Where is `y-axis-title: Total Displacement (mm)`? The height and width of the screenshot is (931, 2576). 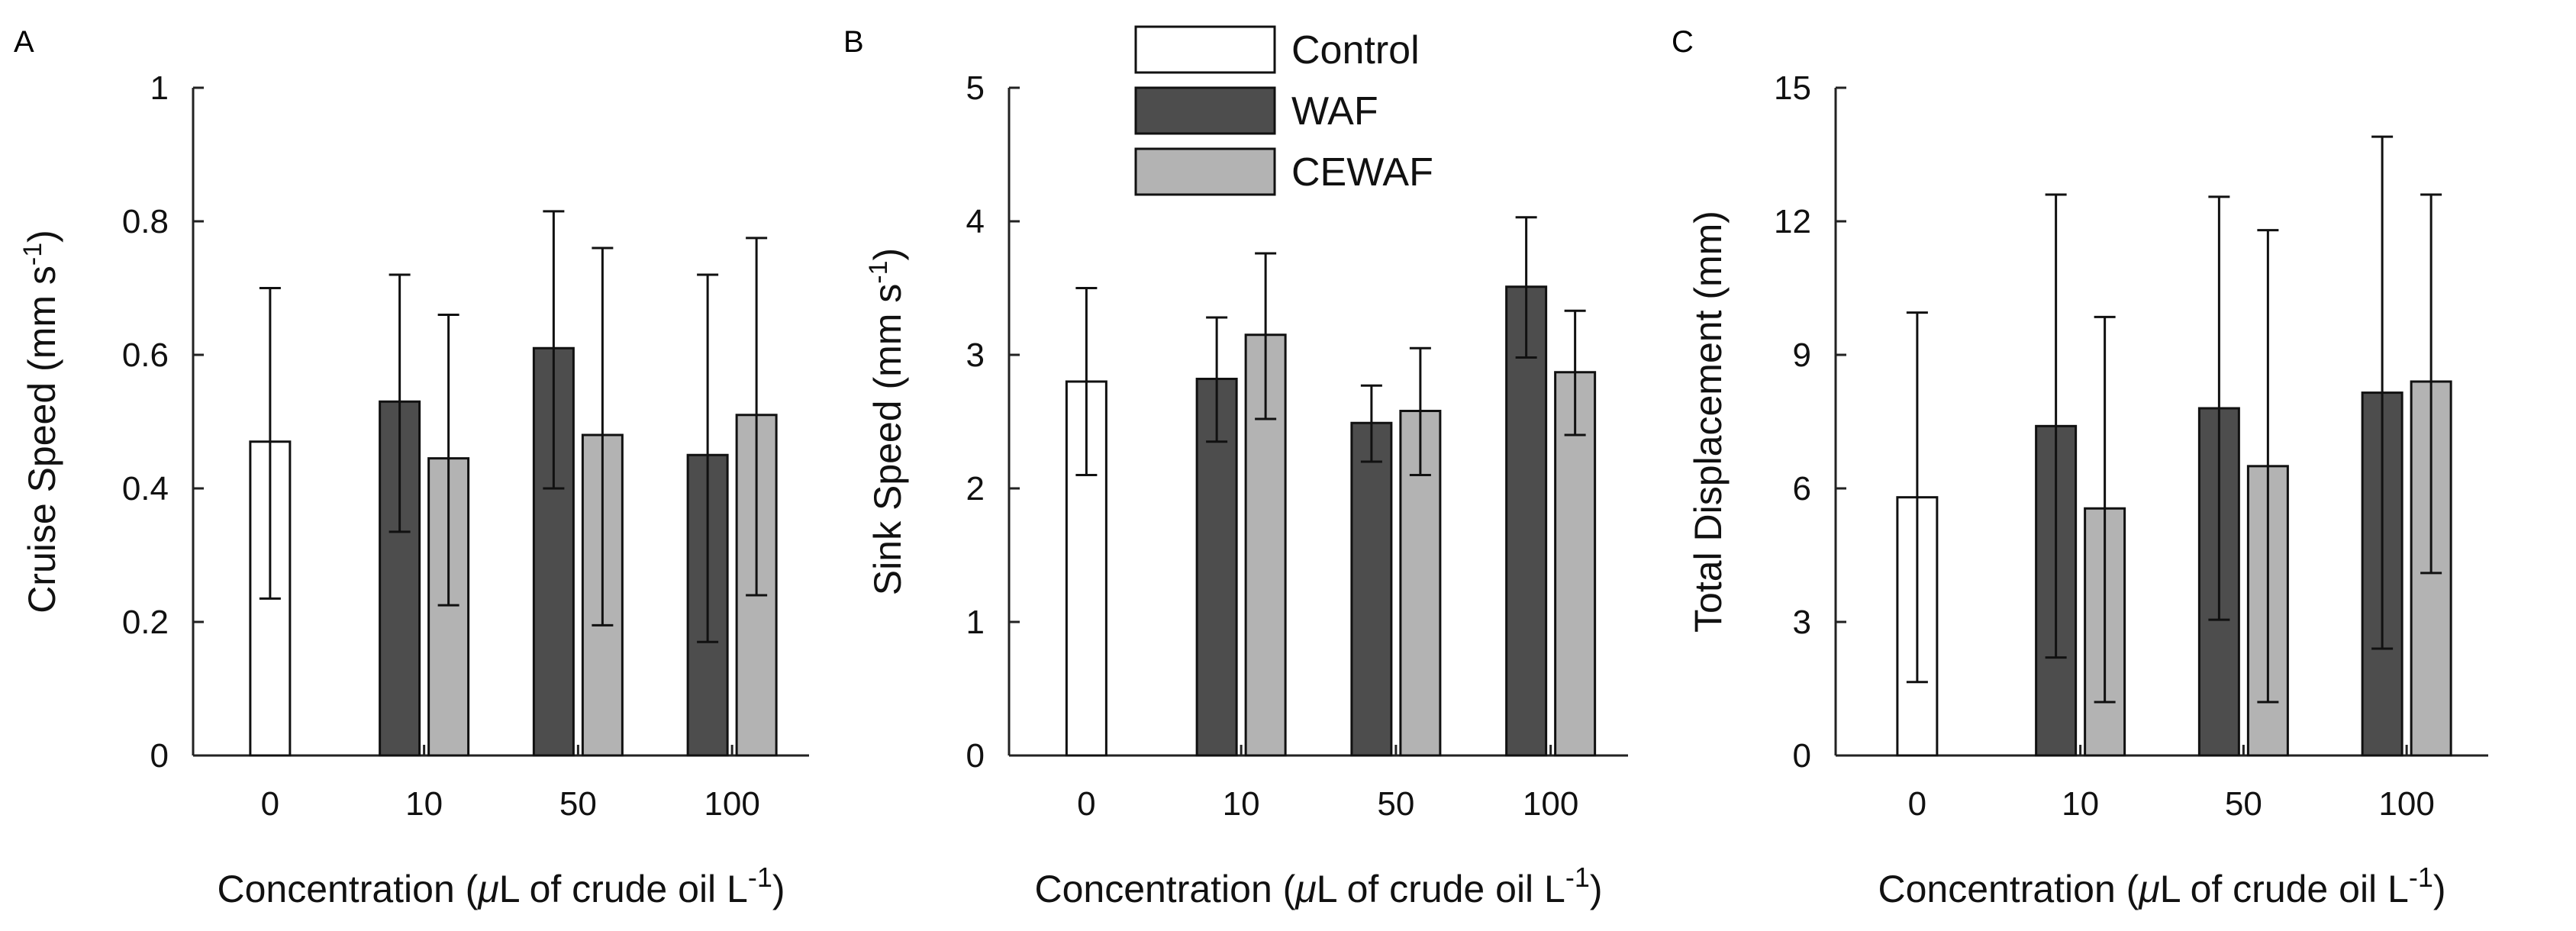
y-axis-title: Total Displacement (mm) is located at coordinates (1708, 422).